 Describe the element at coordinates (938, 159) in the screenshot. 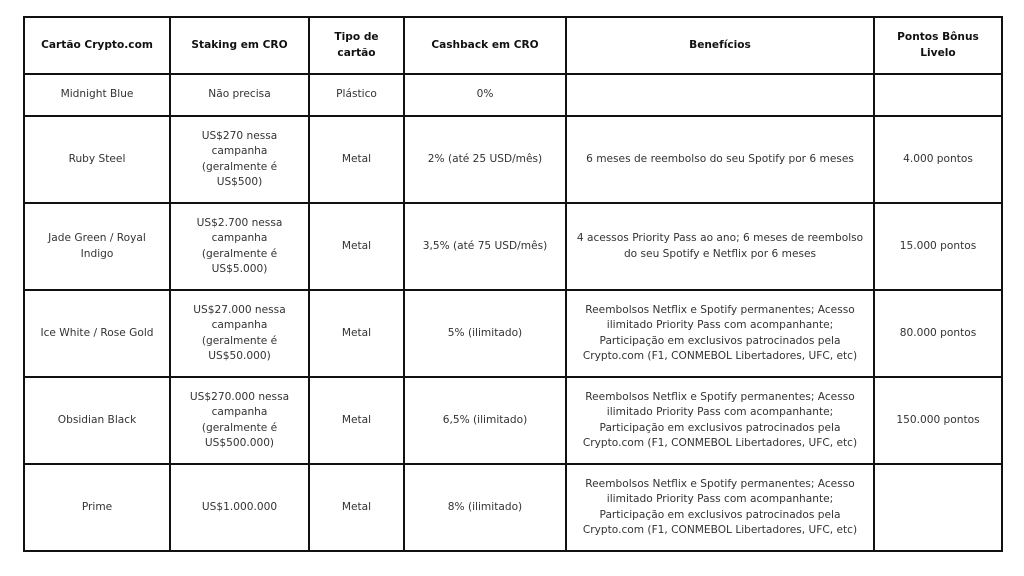

I see `cell-livelo-points: 4.000 pontos` at that location.